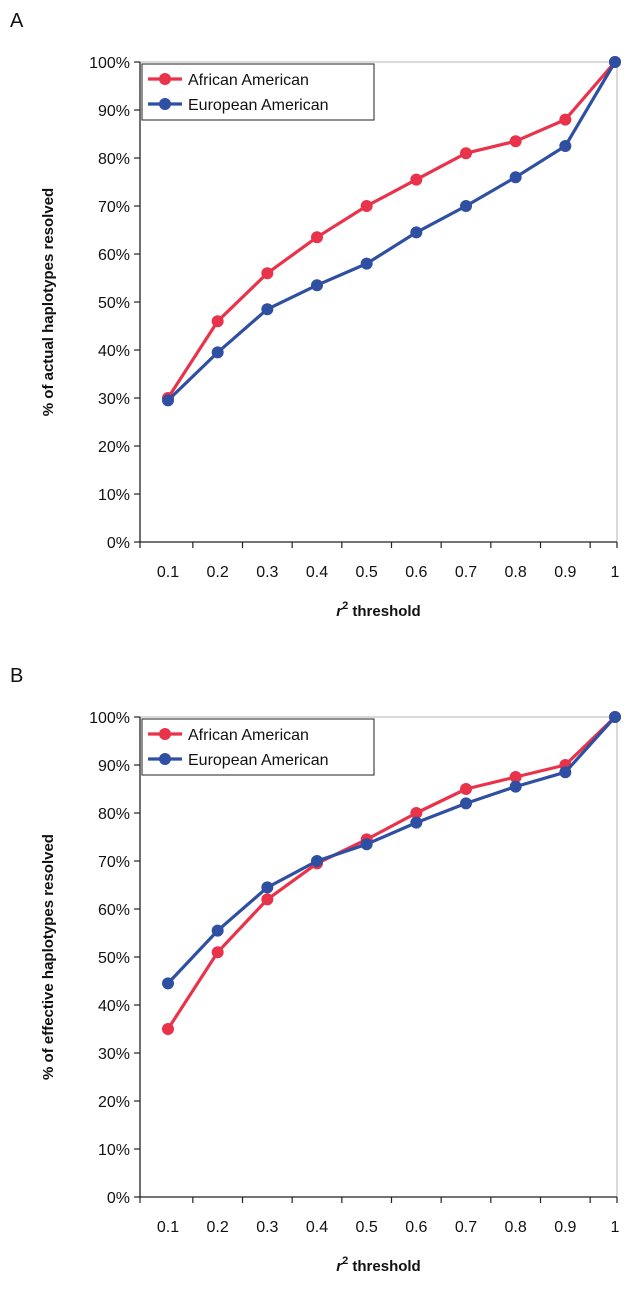 The width and height of the screenshot is (639, 1300). I want to click on y-axis-title: % of effective haplotypes resolved, so click(48, 957).